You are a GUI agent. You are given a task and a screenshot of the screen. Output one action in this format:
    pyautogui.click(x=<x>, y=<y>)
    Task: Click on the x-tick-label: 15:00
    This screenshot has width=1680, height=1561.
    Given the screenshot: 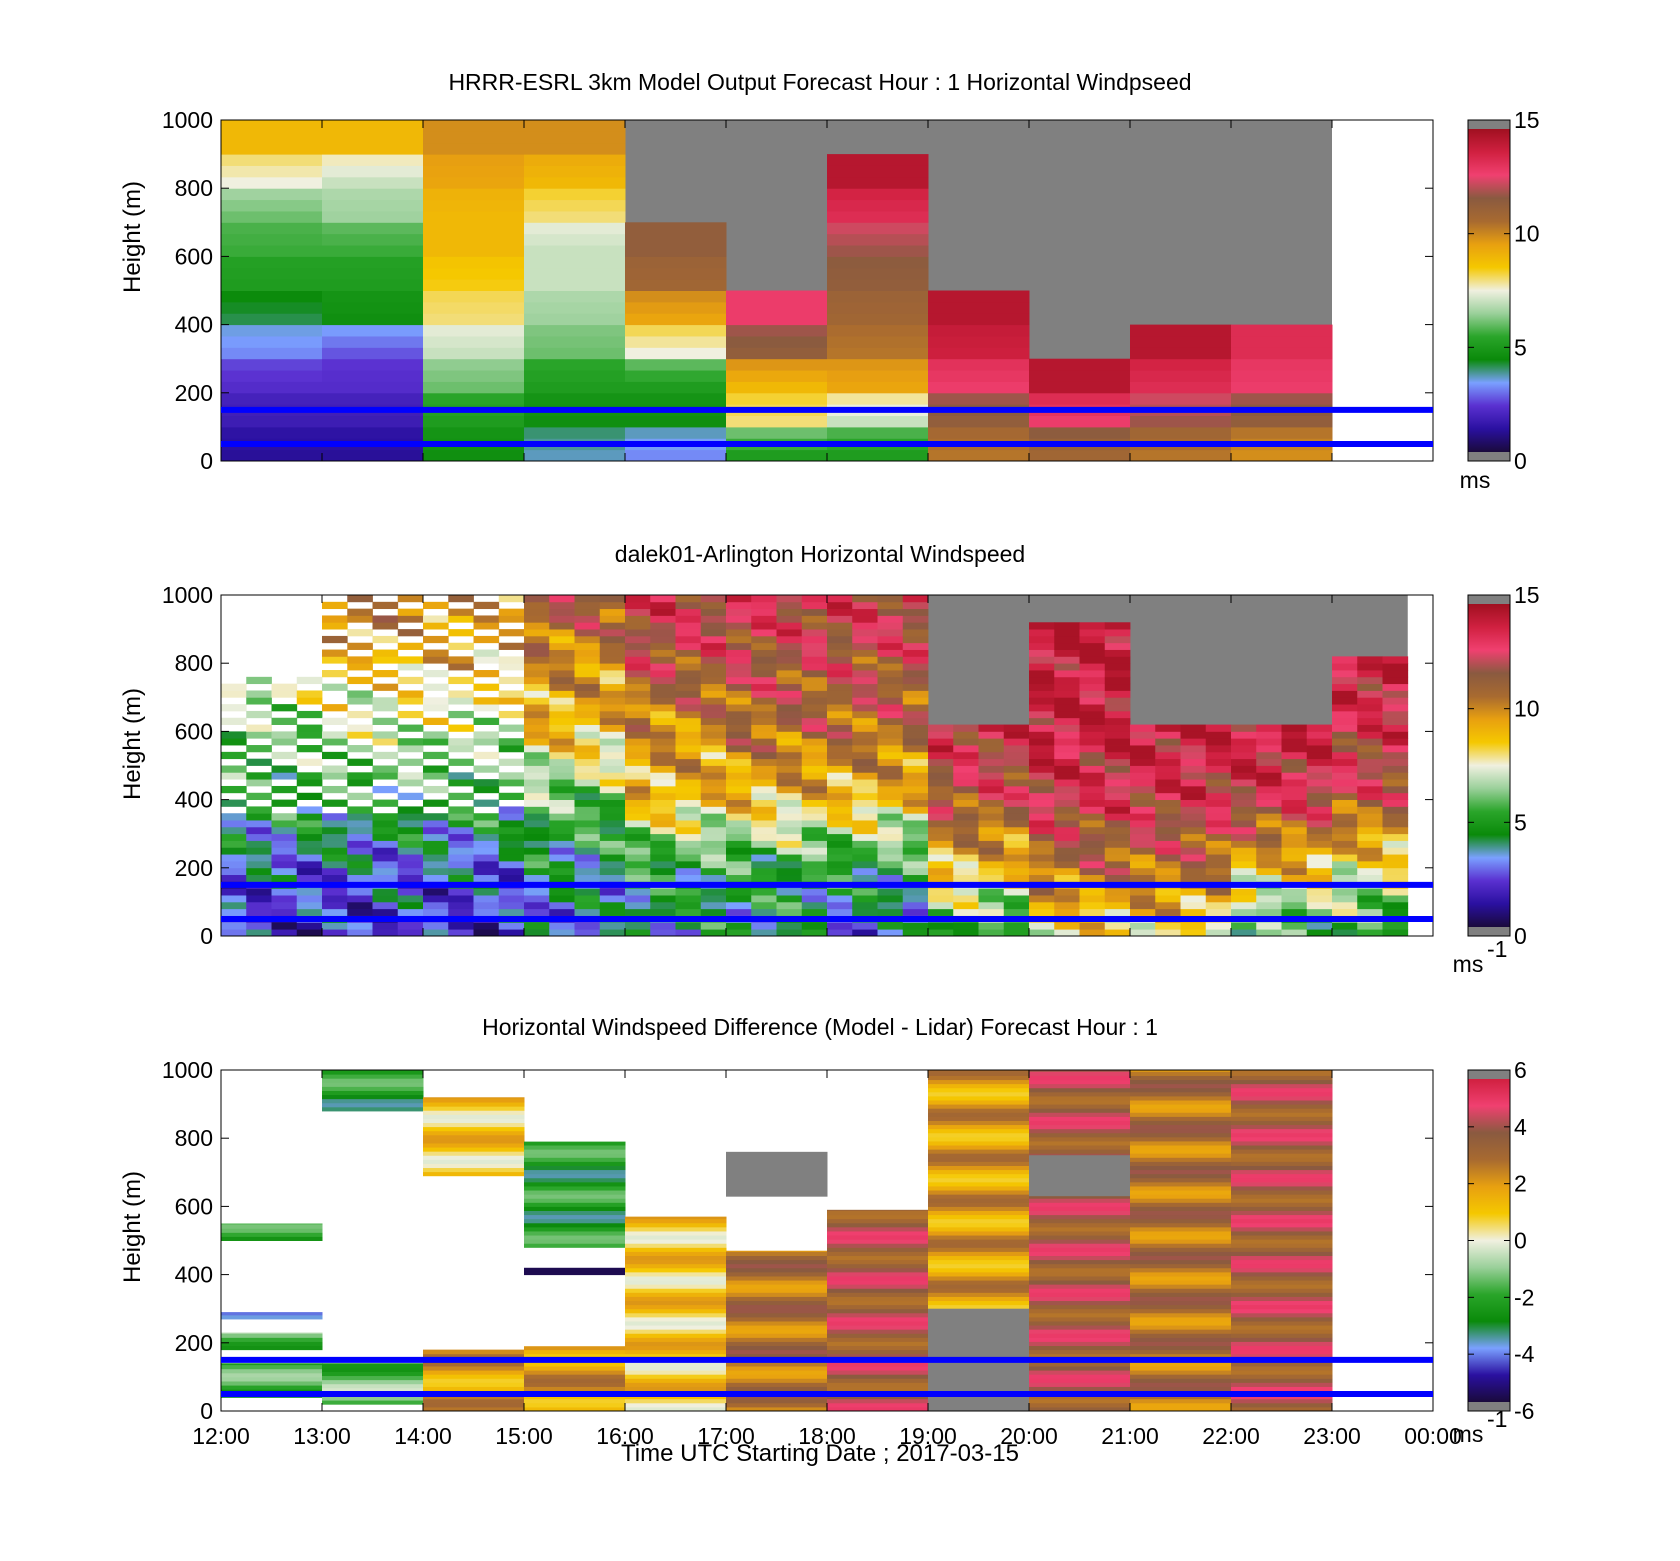 What is the action you would take?
    pyautogui.click(x=524, y=1436)
    